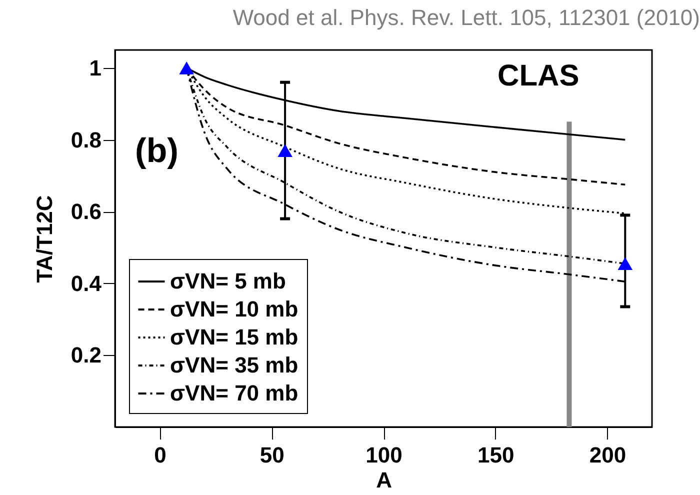 The height and width of the screenshot is (495, 700). What do you see at coordinates (95, 67) in the screenshot?
I see `y-tick-label: 1` at bounding box center [95, 67].